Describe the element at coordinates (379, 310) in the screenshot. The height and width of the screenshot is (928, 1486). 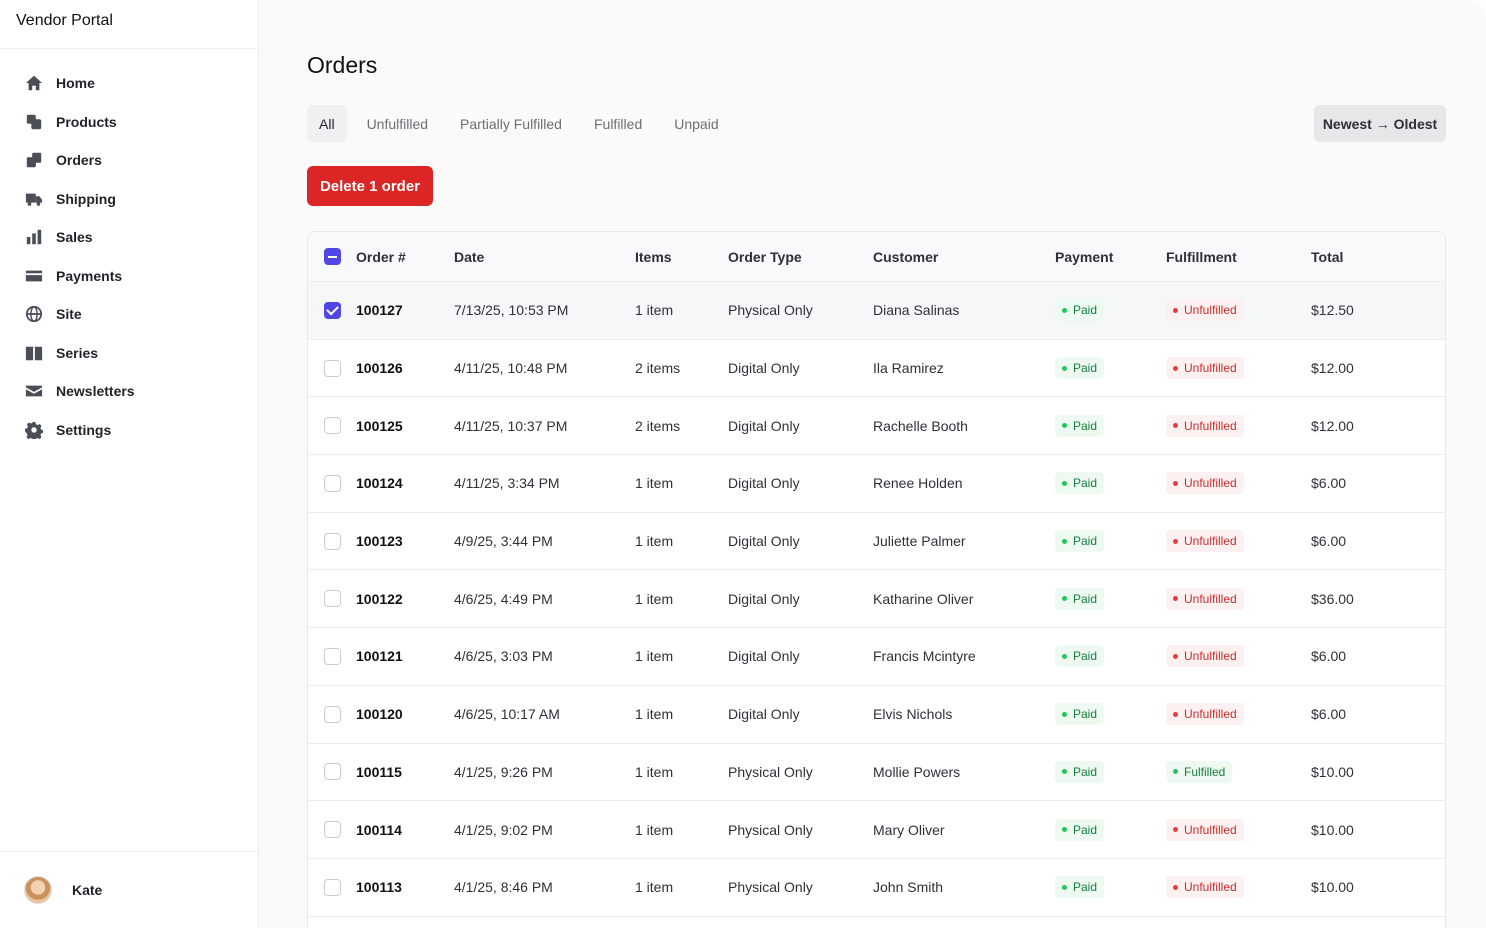
I see `order-number: 100127` at that location.